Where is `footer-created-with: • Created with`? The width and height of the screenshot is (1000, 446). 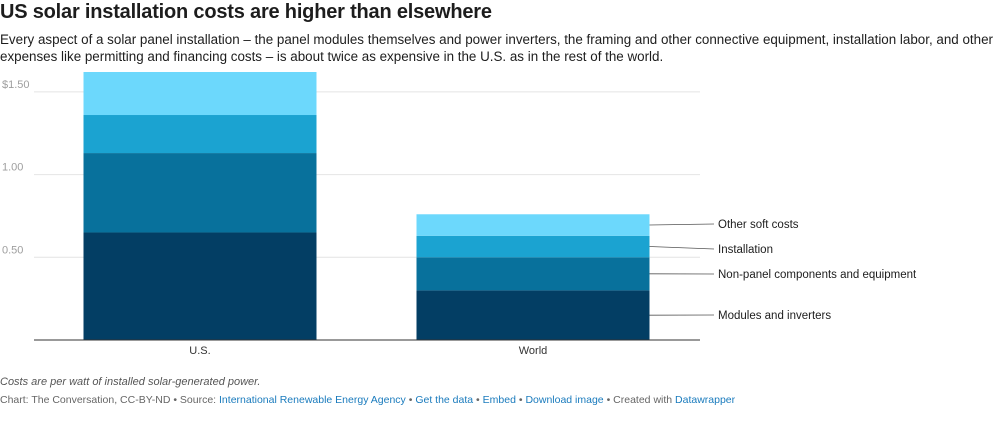
footer-created-with: • Created with is located at coordinates (639, 400).